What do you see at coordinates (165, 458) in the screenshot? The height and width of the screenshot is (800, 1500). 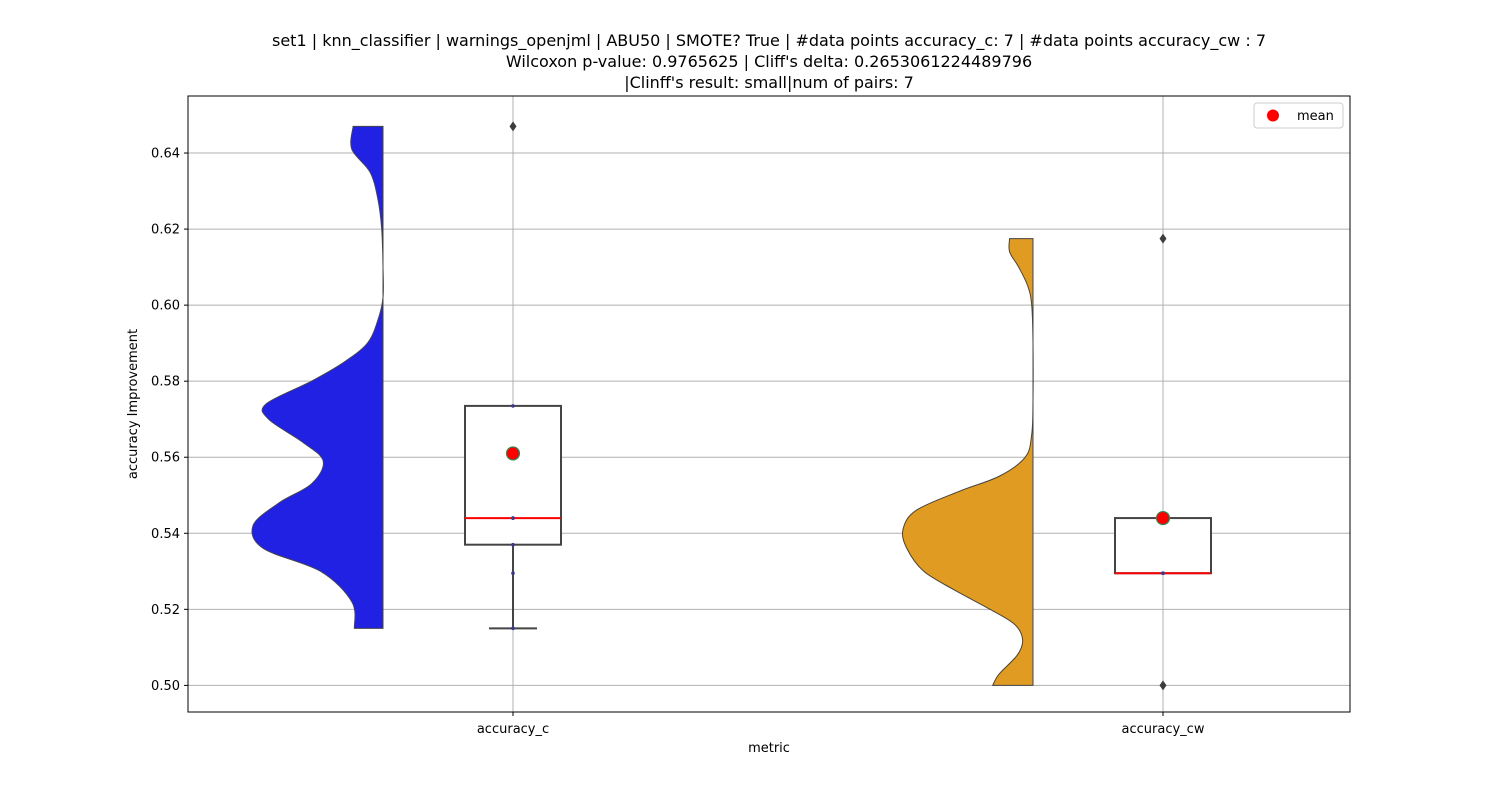 I see `y-tick-label: 0.56` at bounding box center [165, 458].